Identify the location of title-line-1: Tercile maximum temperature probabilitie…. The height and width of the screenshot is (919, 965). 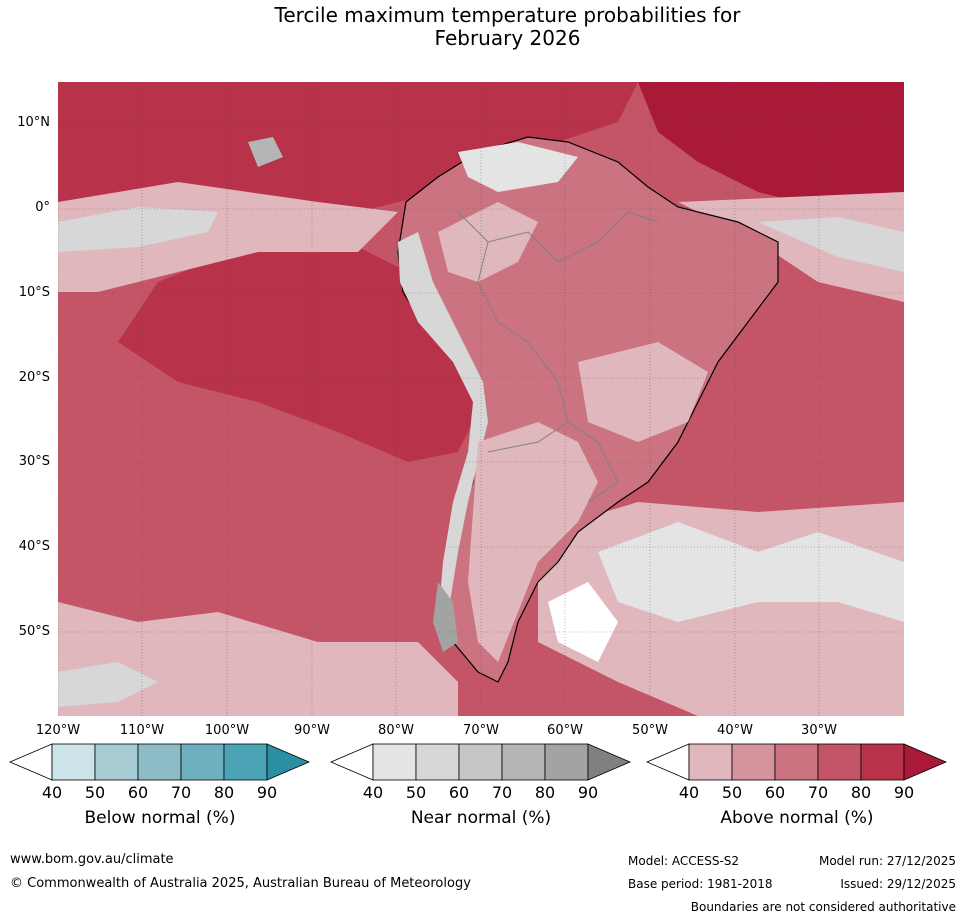
(507, 15).